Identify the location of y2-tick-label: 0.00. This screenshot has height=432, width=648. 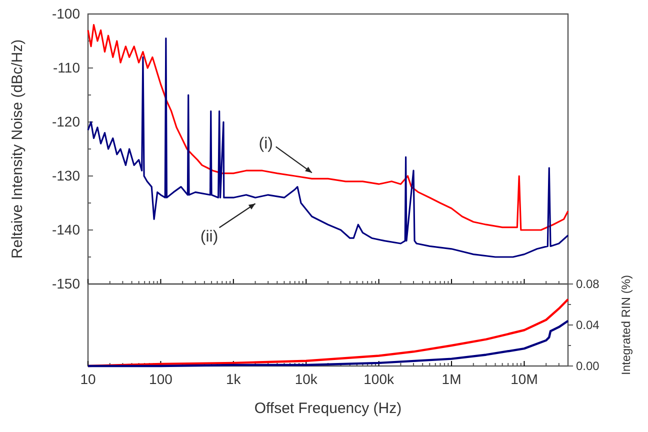
(588, 365).